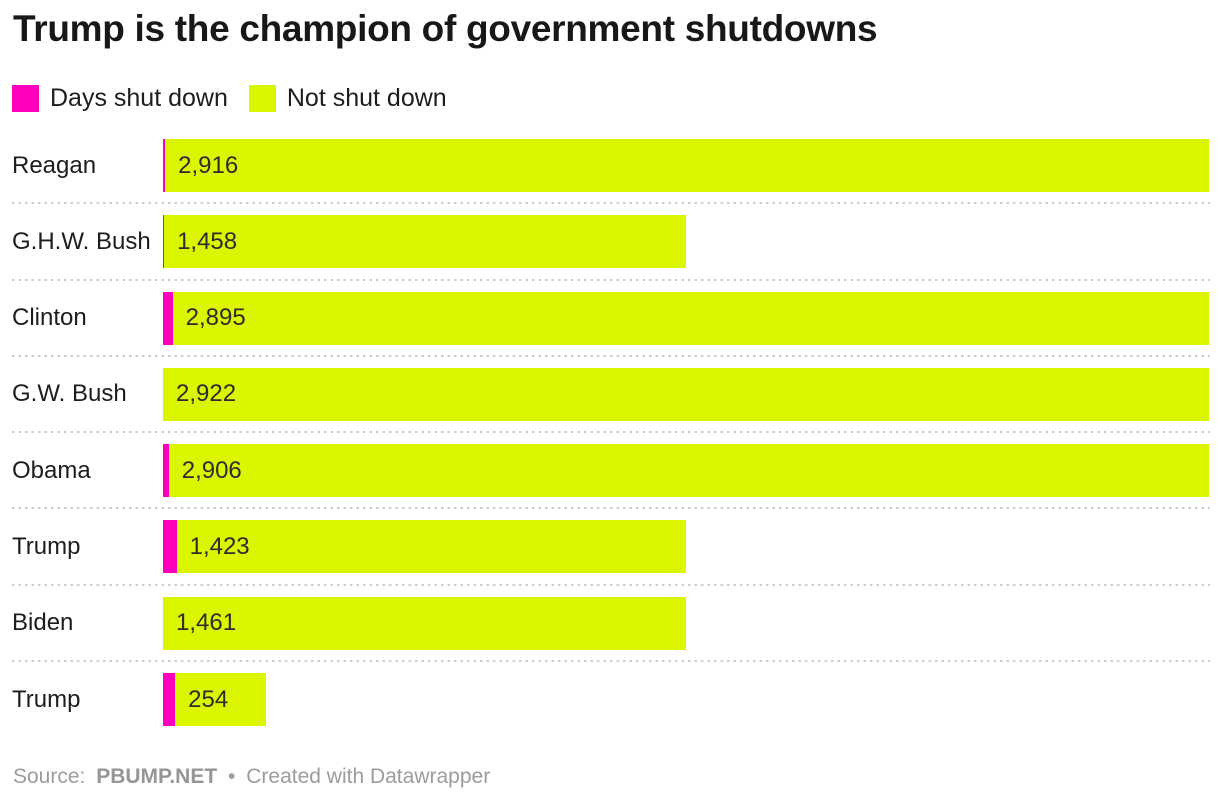 The width and height of the screenshot is (1220, 802). What do you see at coordinates (424, 623) in the screenshot?
I see `stacked-bar: 1,461` at bounding box center [424, 623].